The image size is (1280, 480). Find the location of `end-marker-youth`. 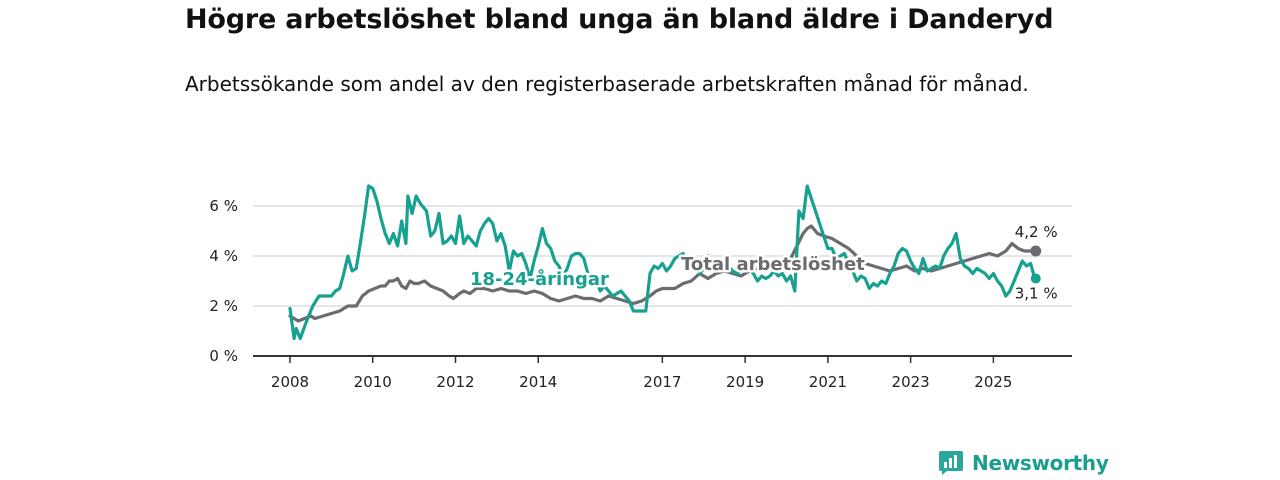

end-marker-youth is located at coordinates (1035, 278).